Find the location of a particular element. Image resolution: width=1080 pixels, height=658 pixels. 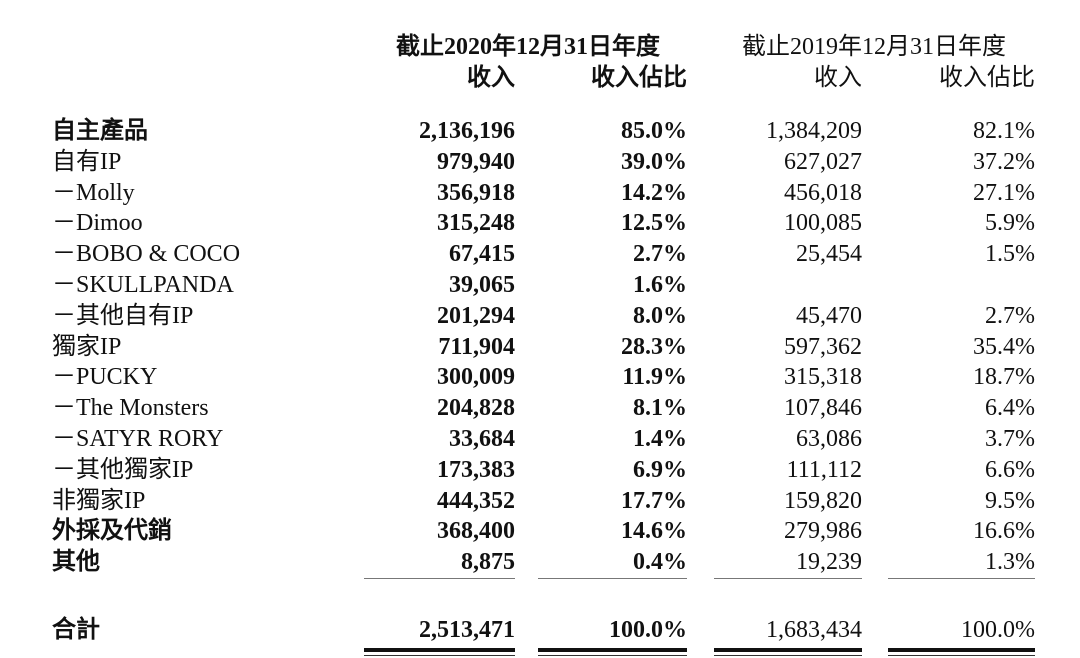

share-2019: 2.7% is located at coordinates (1010, 315).